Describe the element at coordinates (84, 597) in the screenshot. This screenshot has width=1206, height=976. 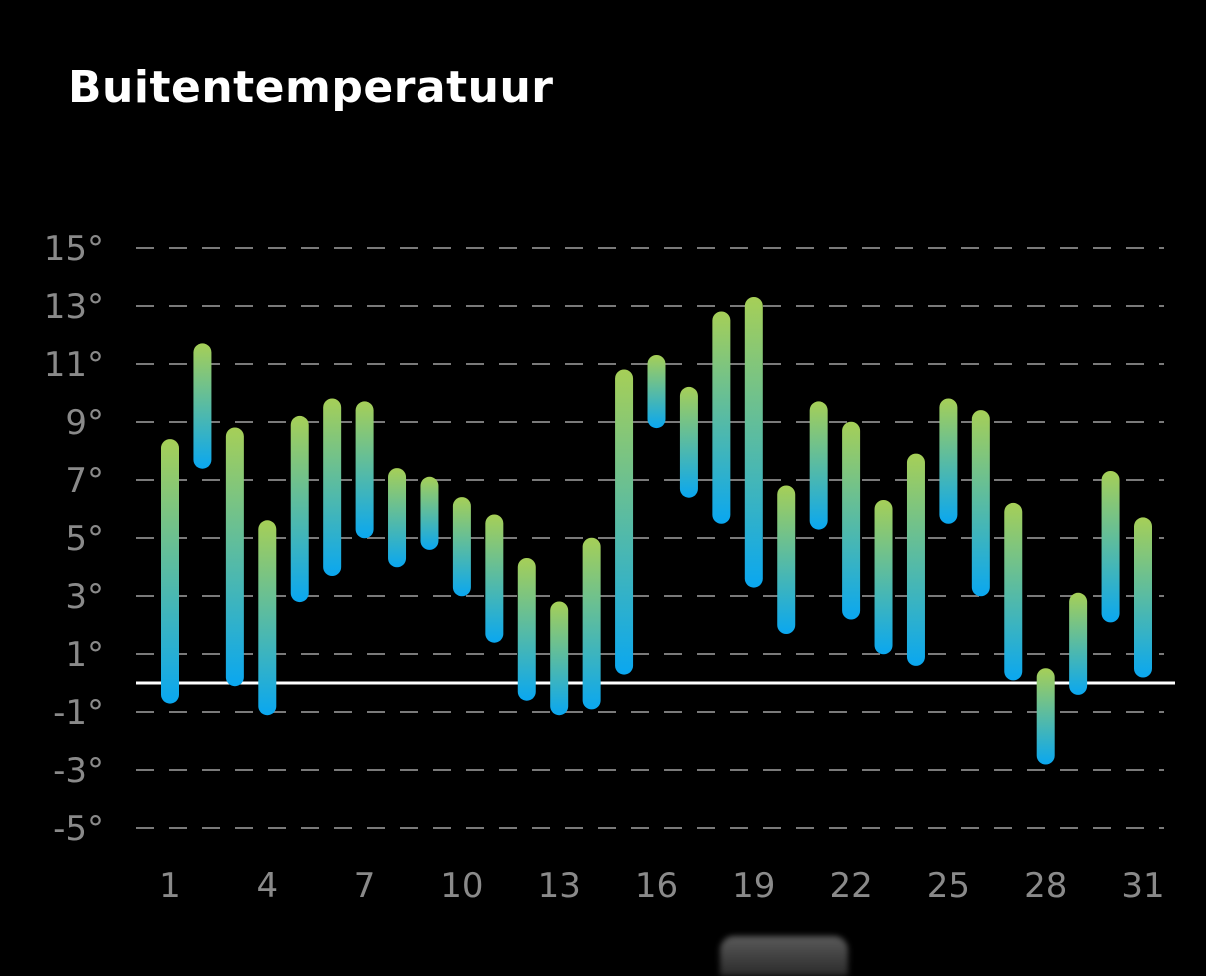
I see `y-tick-label: 3°` at that location.